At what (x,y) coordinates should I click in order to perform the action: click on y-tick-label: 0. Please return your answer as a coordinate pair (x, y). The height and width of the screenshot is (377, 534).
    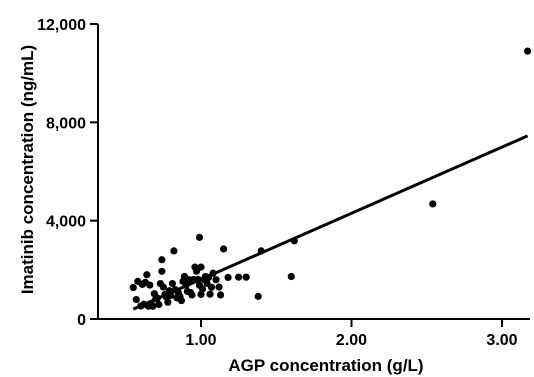
    Looking at the image, I should click on (81, 320).